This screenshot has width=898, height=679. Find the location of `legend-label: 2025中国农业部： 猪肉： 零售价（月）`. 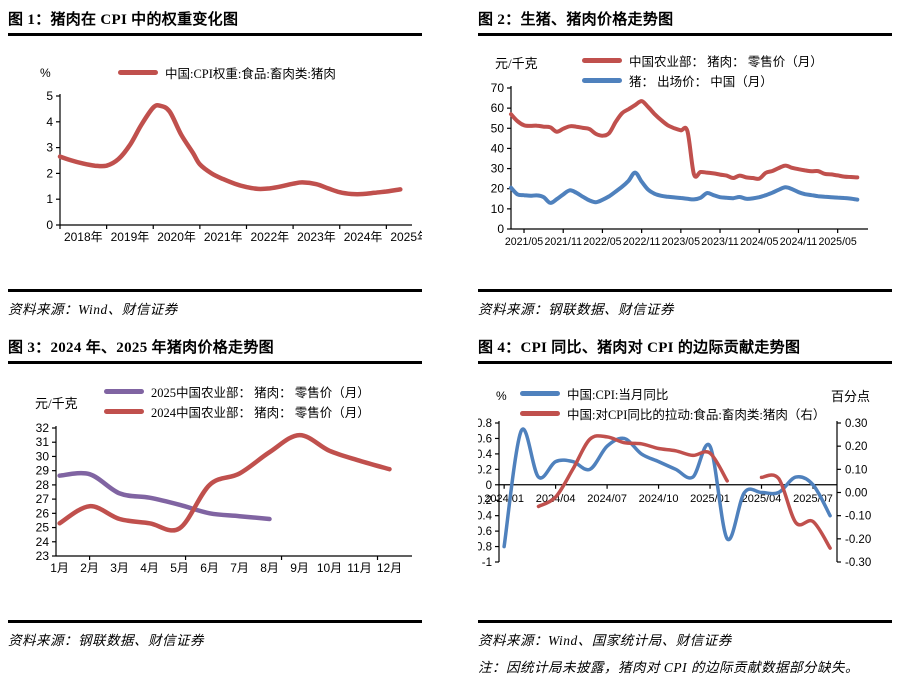

legend-label: 2025中国农业部： 猪肉： 零售价（月） is located at coordinates (260, 393).